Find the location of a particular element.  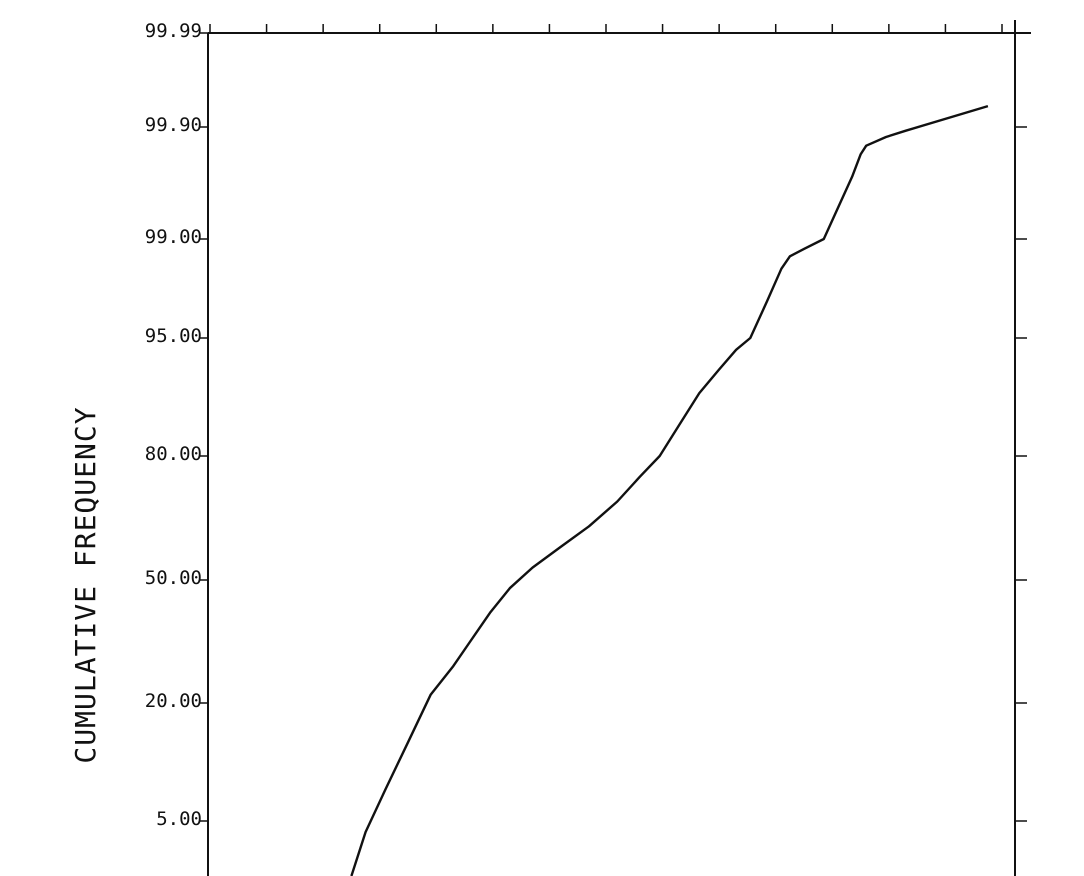

y-axis-right is located at coordinates (1021, 474).